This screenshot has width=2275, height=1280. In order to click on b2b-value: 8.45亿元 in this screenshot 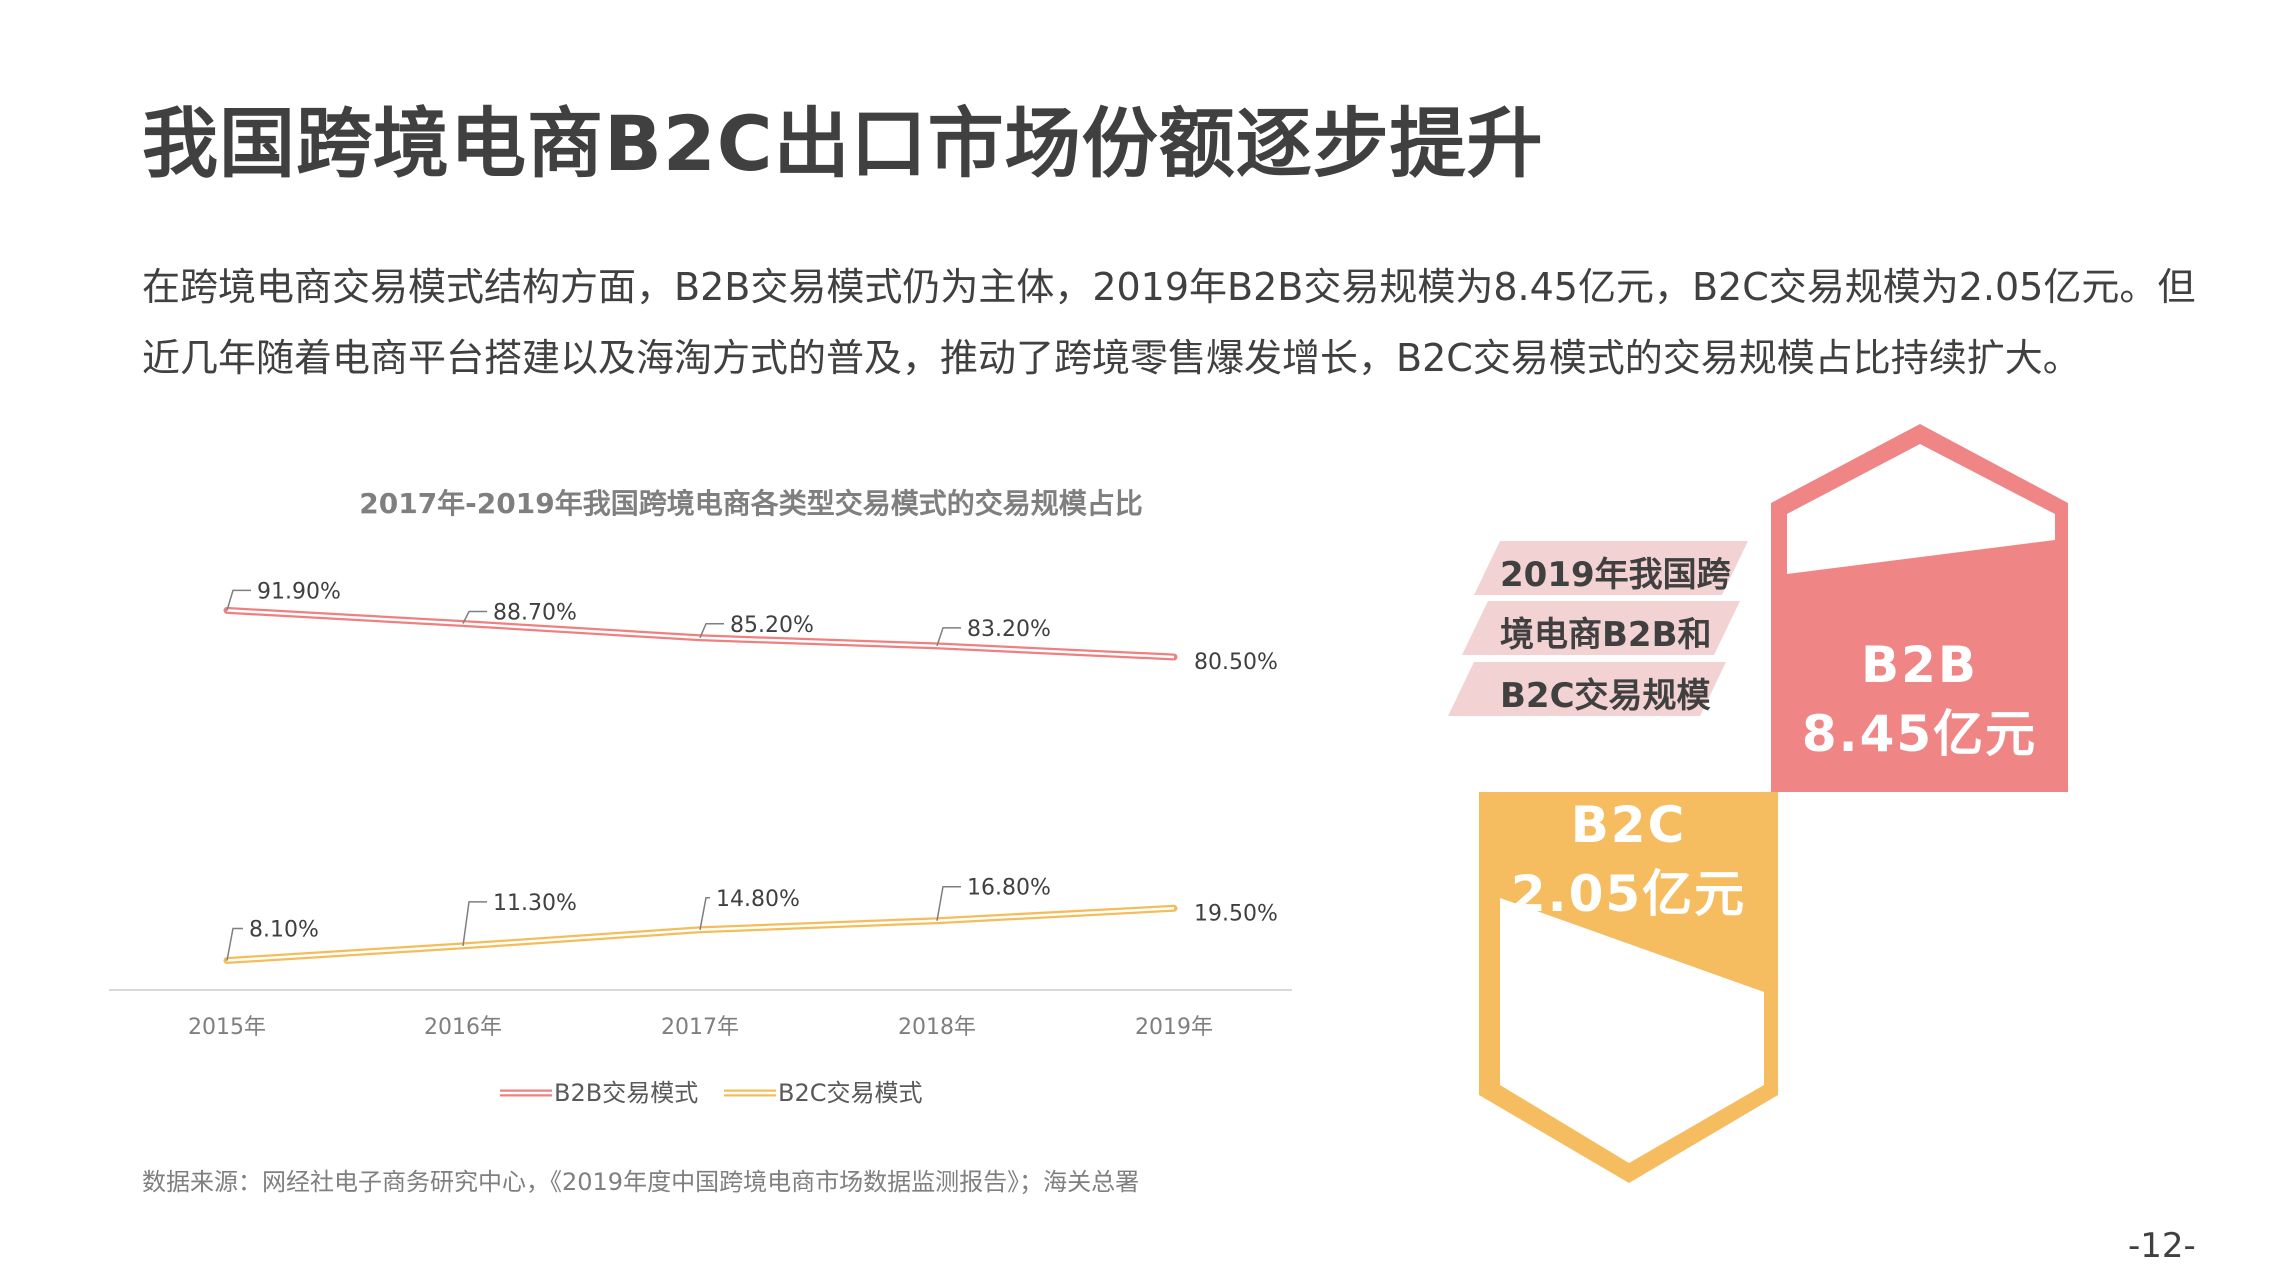, I will do `click(1919, 734)`.